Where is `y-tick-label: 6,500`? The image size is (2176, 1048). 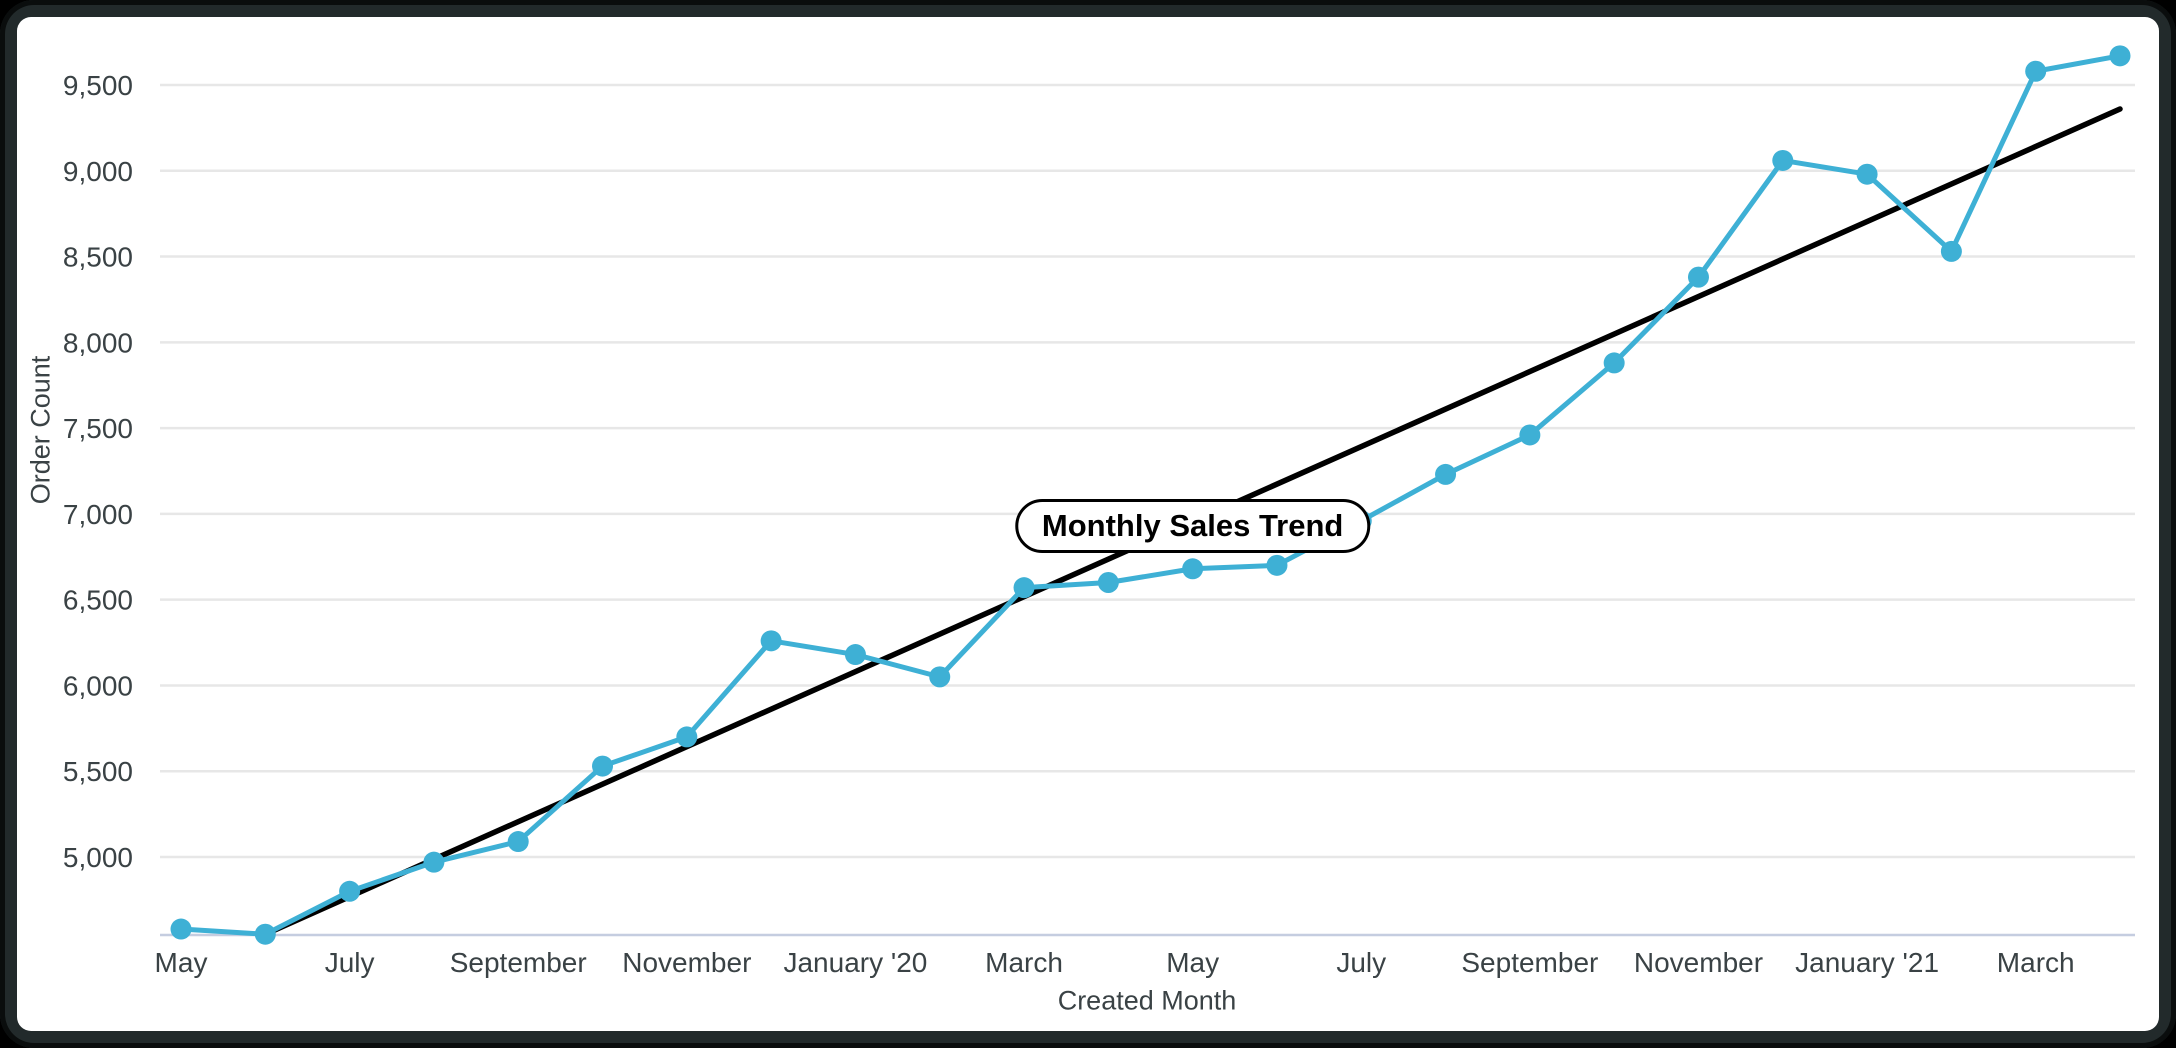
y-tick-label: 6,500 is located at coordinates (98, 600).